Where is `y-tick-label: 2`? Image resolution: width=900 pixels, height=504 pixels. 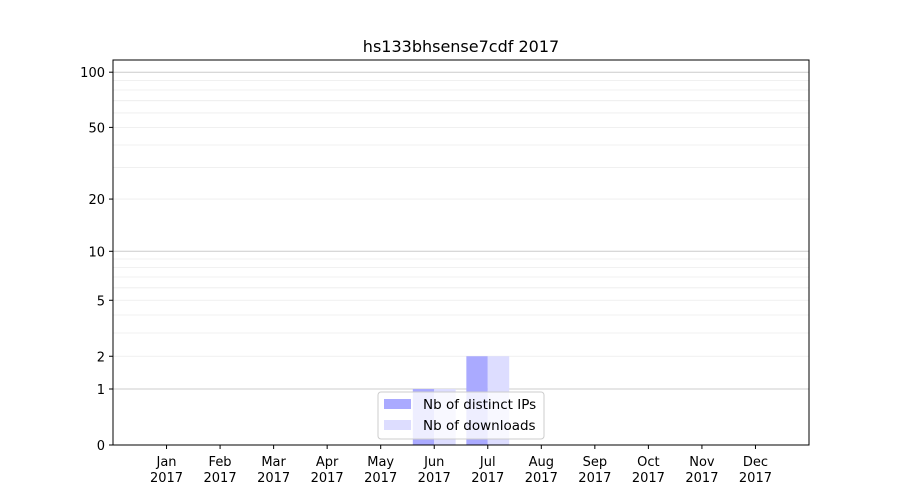 y-tick-label: 2 is located at coordinates (101, 357).